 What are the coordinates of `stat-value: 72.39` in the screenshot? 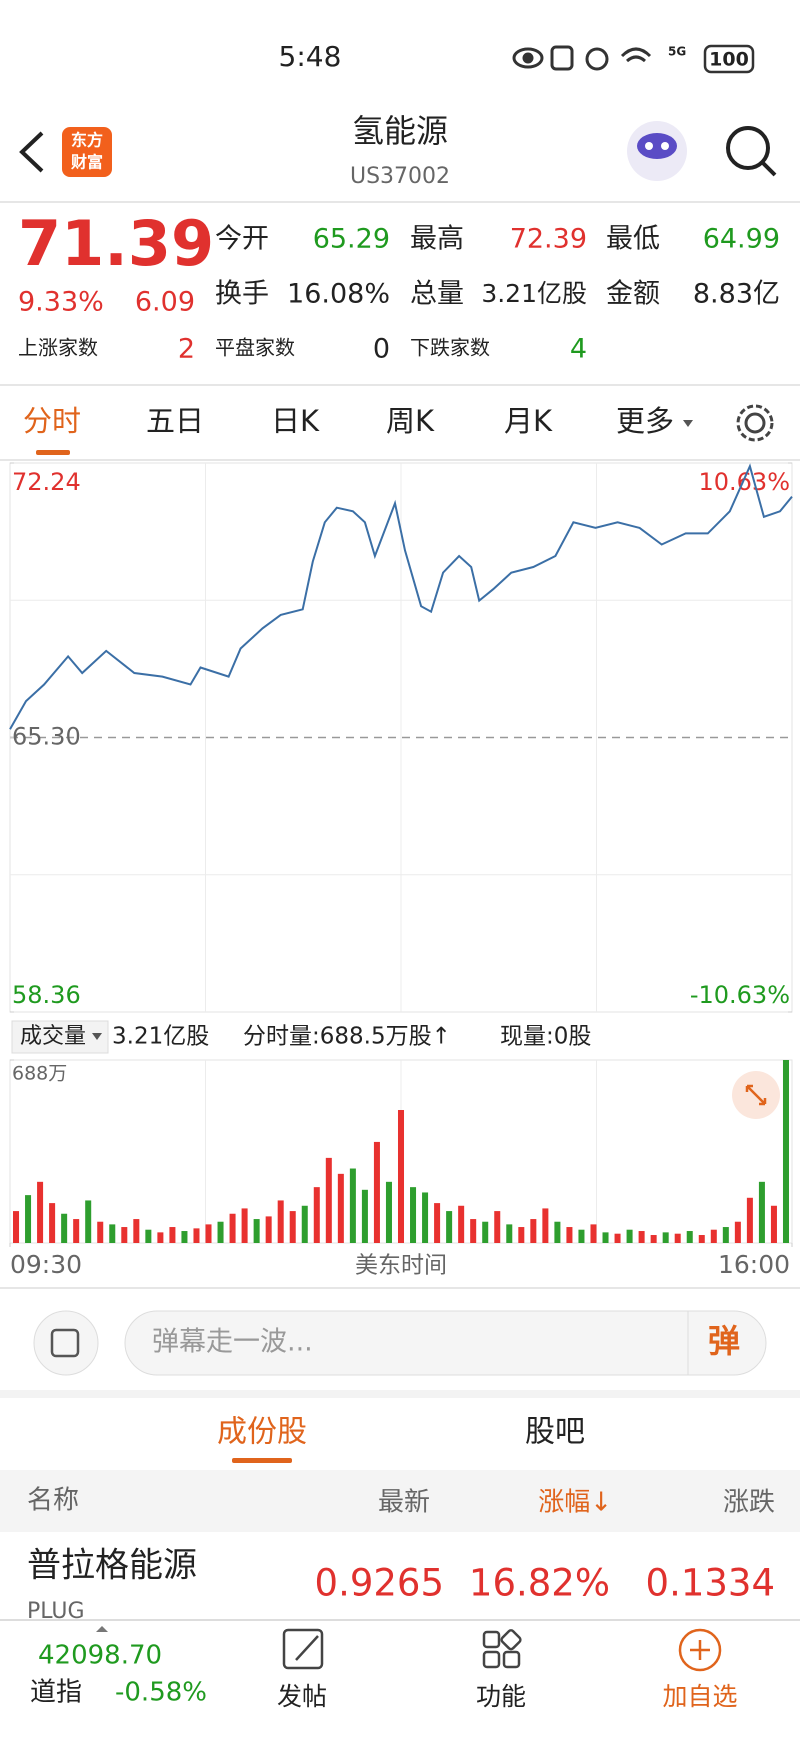 It's located at (548, 239).